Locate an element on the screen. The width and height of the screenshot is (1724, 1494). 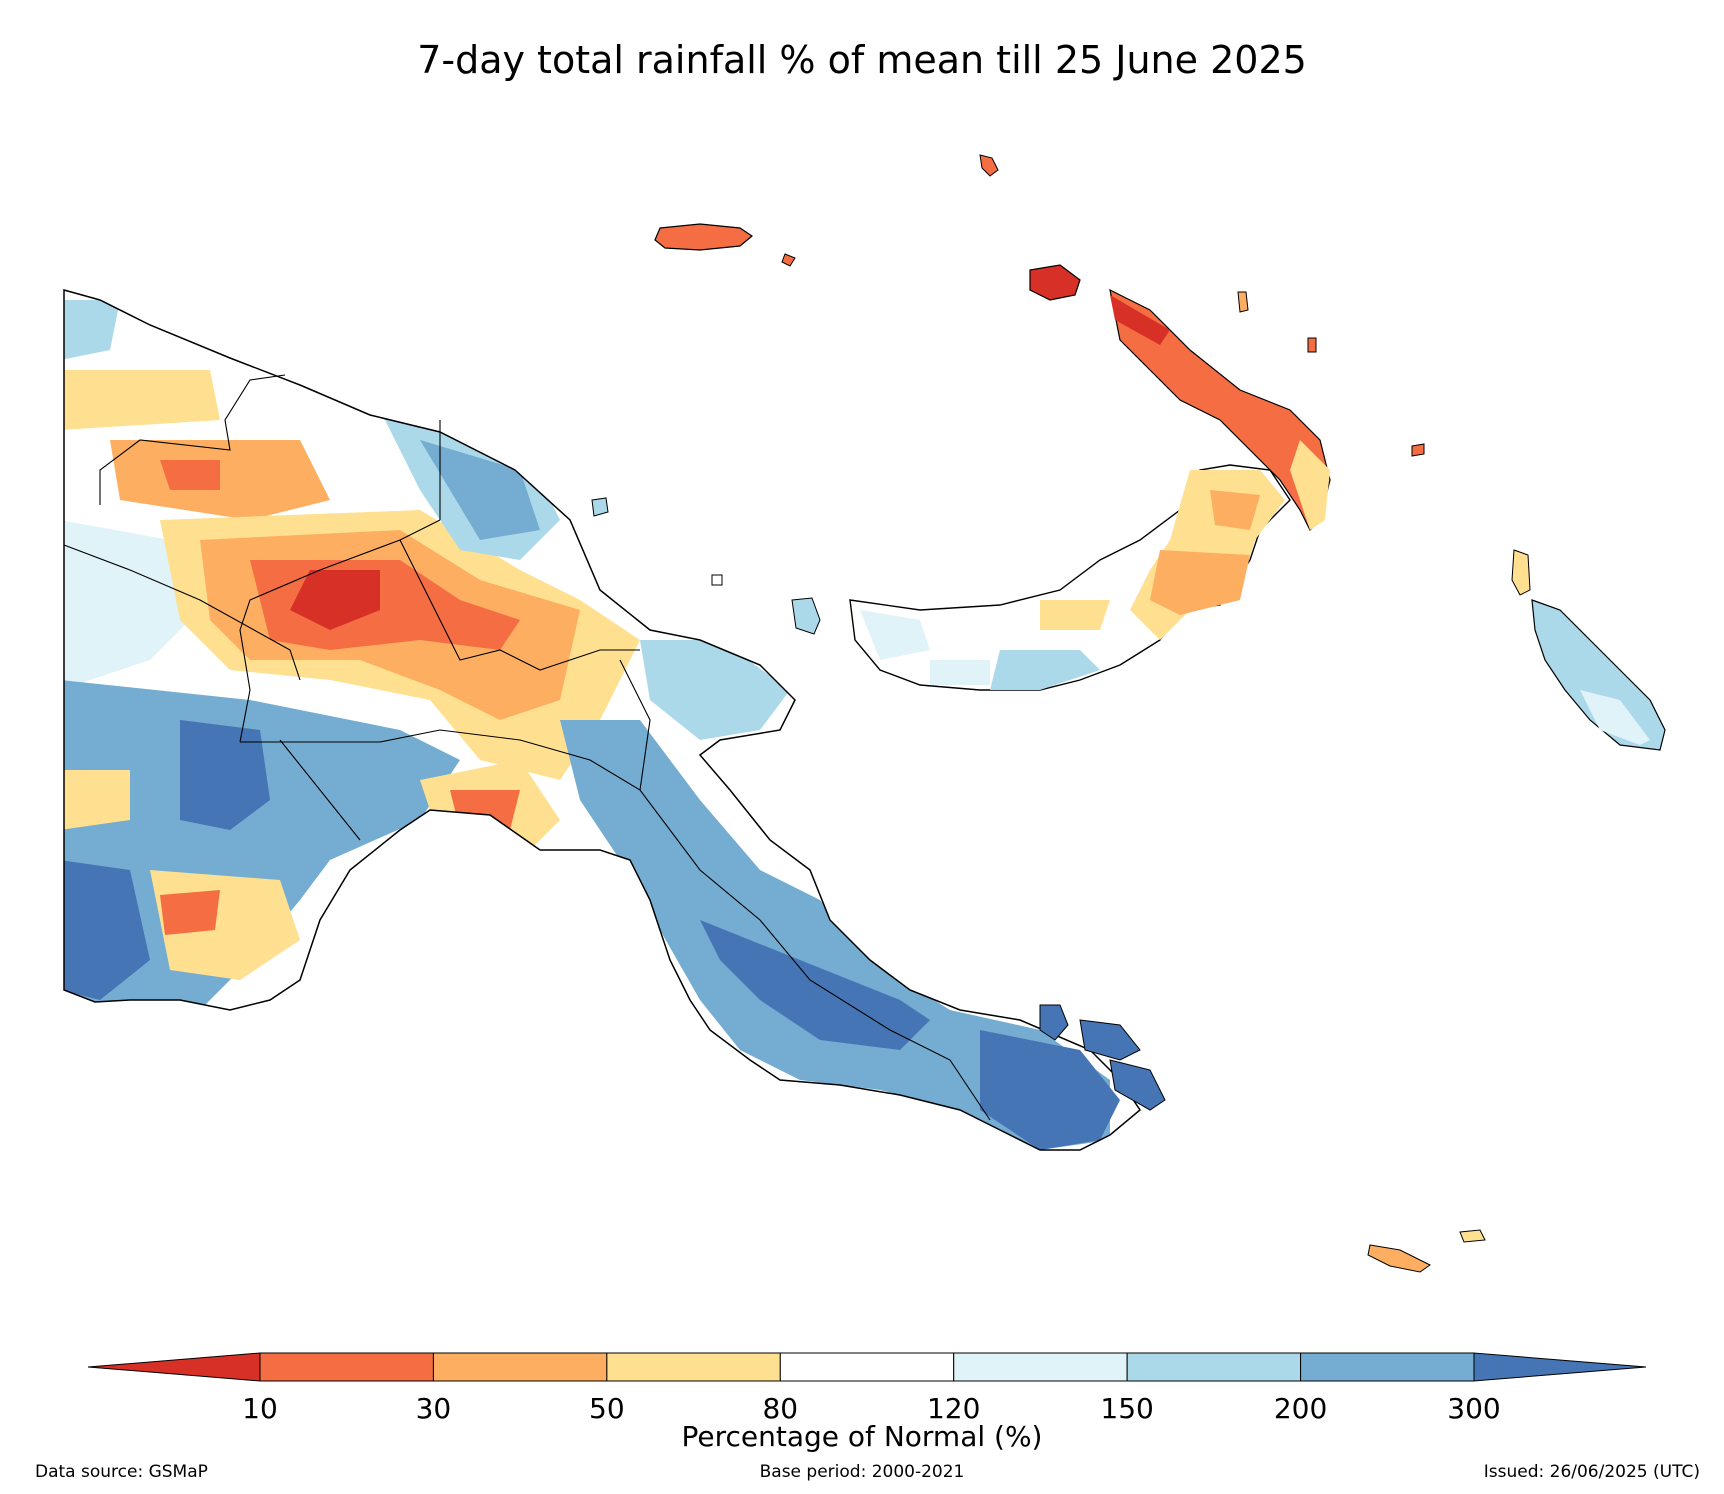
manus-island is located at coordinates (725, 245).